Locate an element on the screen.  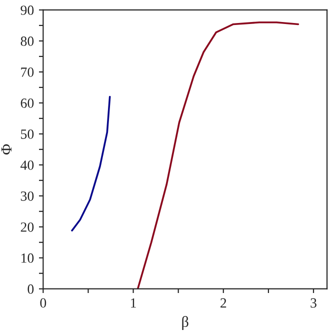
y-tick-label: 10 is located at coordinates (27, 258).